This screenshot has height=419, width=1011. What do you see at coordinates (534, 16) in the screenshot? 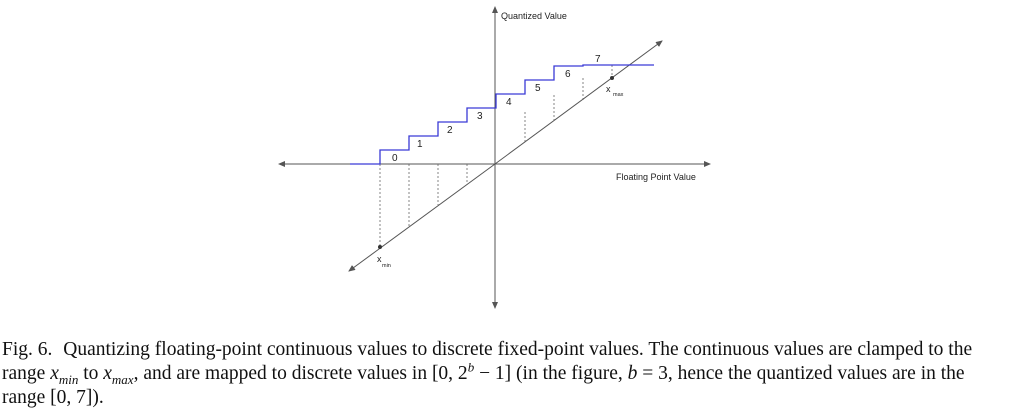
I see `y-axis-label: Quantized Value` at bounding box center [534, 16].